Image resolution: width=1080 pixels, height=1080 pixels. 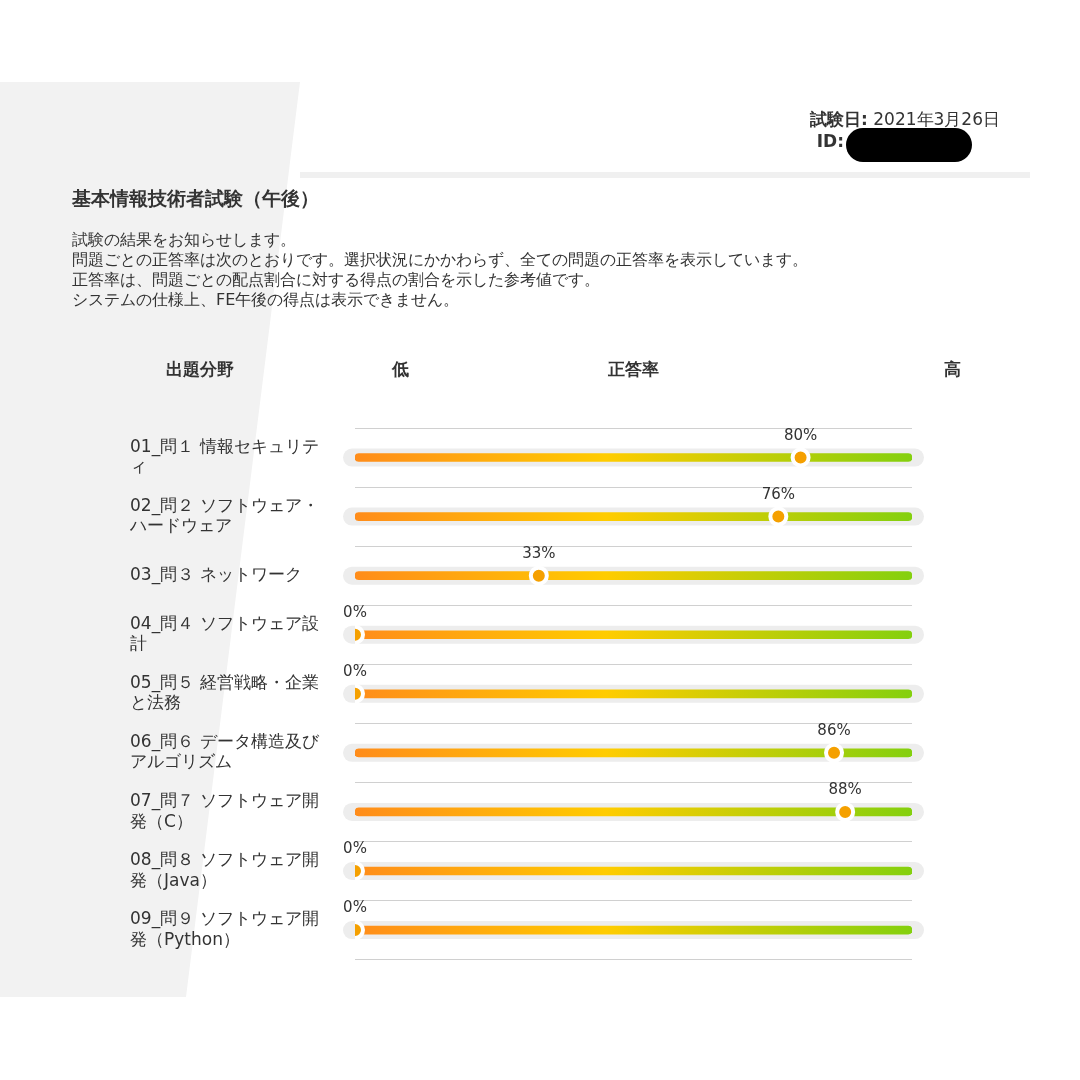 What do you see at coordinates (400, 369) in the screenshot?
I see `text: 低` at bounding box center [400, 369].